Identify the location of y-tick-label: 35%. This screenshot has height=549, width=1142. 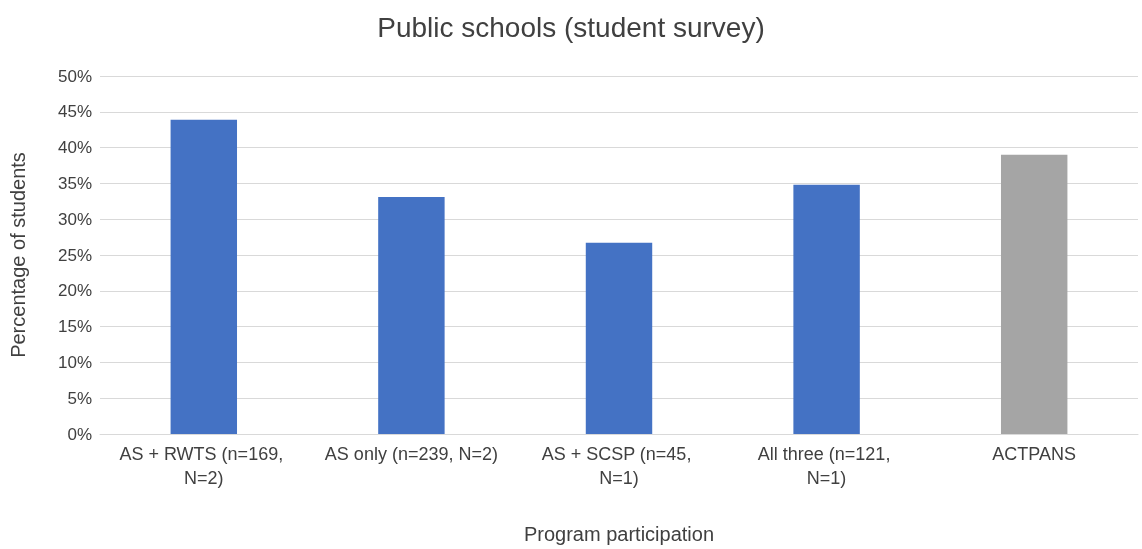
(74, 183).